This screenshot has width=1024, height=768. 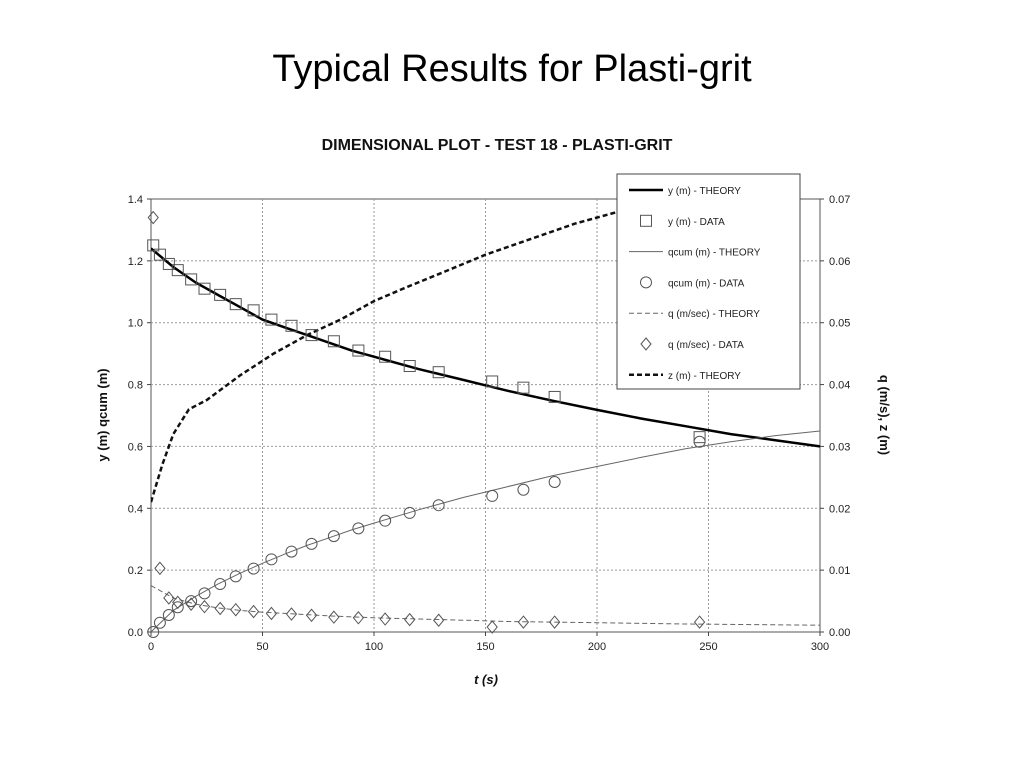 What do you see at coordinates (135, 447) in the screenshot?
I see `y-left-tick-label: 0.6` at bounding box center [135, 447].